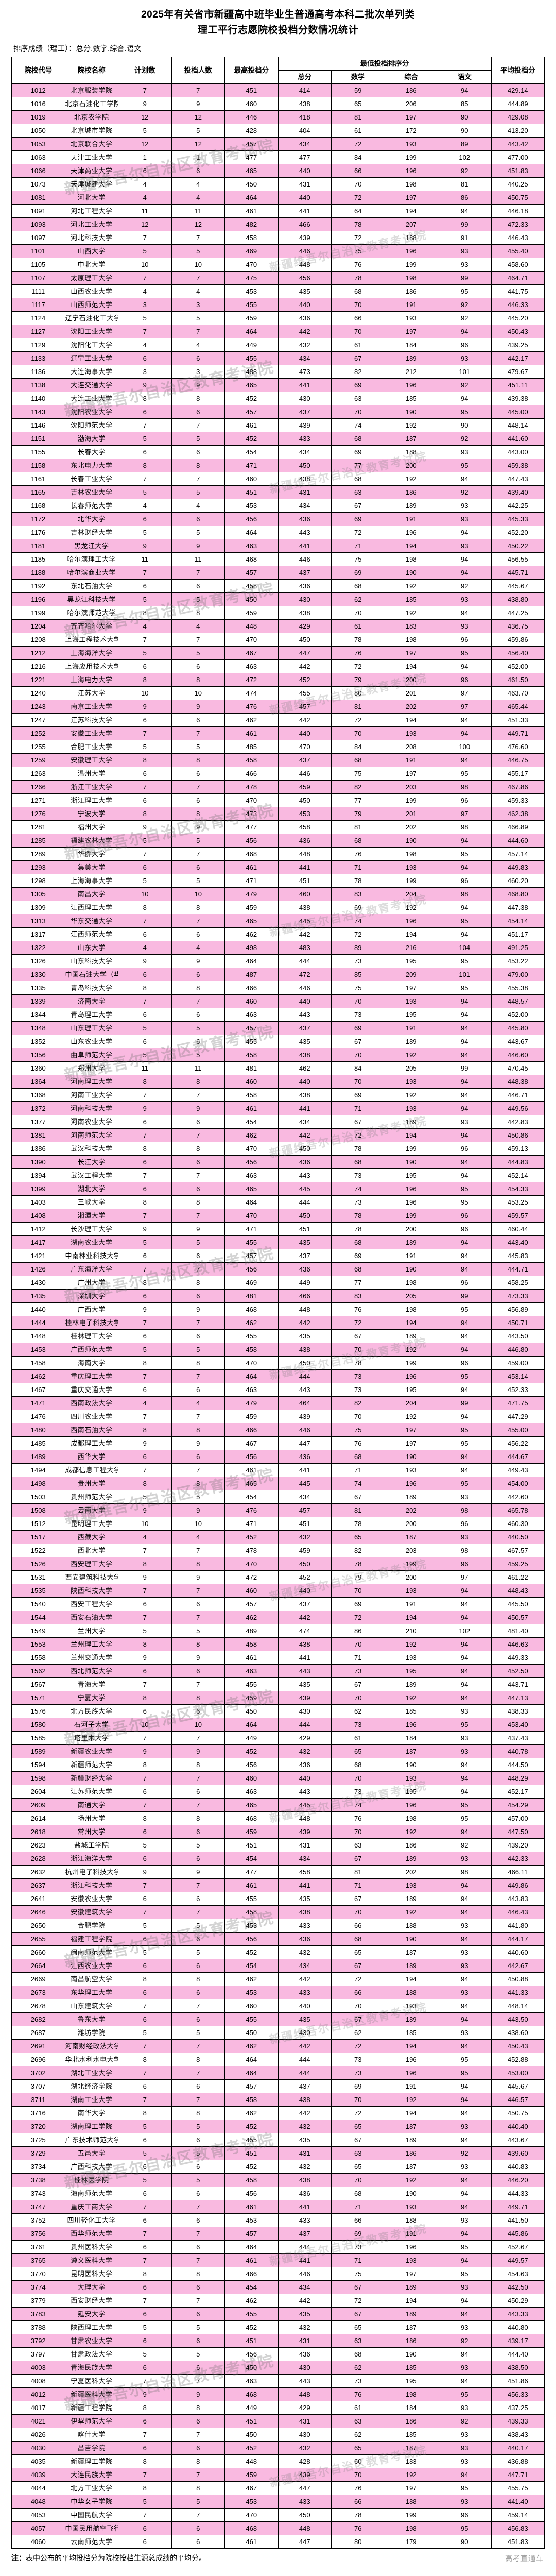 The width and height of the screenshot is (556, 2576). Describe the element at coordinates (518, 2381) in the screenshot. I see `cell-average: 451.86` at that location.